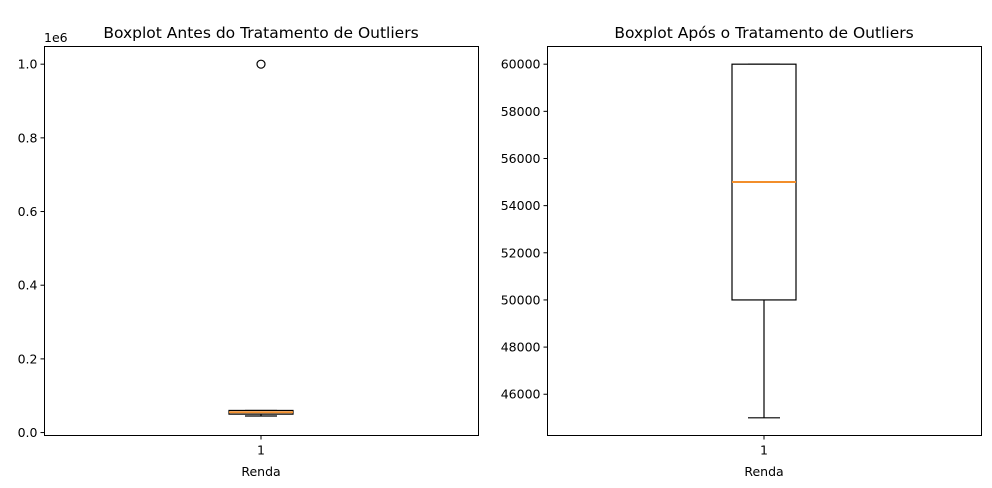  I want to click on y-tick-label: 60000, so click(521, 64).